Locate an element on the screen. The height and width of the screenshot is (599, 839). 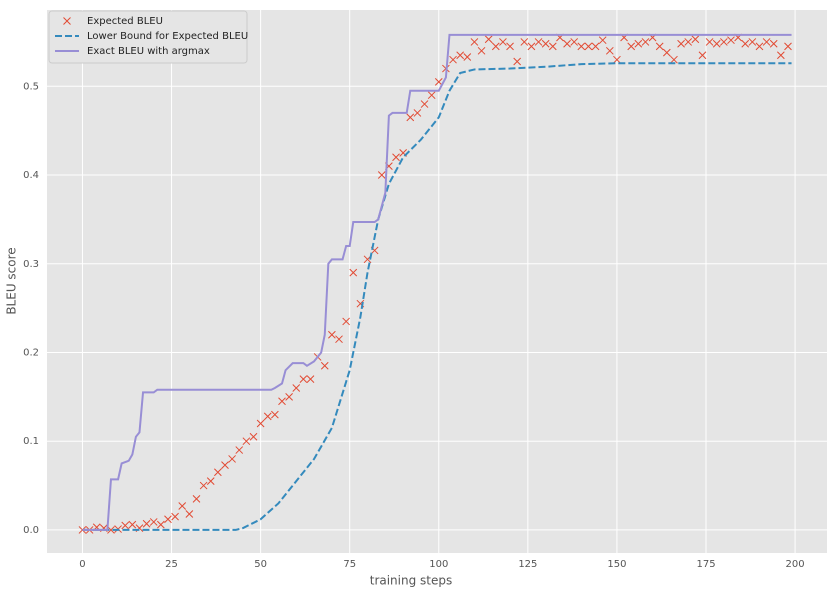
x-tick-label: 0 is located at coordinates (82, 564).